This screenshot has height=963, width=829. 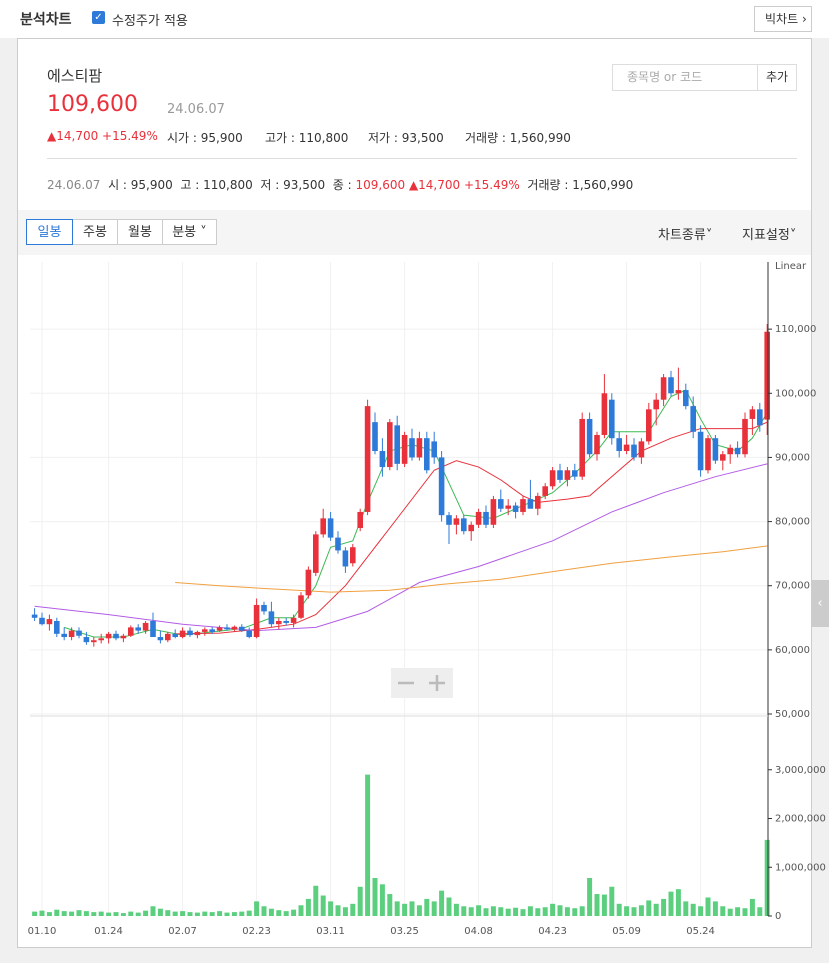 I want to click on info-close: 109,600, so click(x=380, y=185).